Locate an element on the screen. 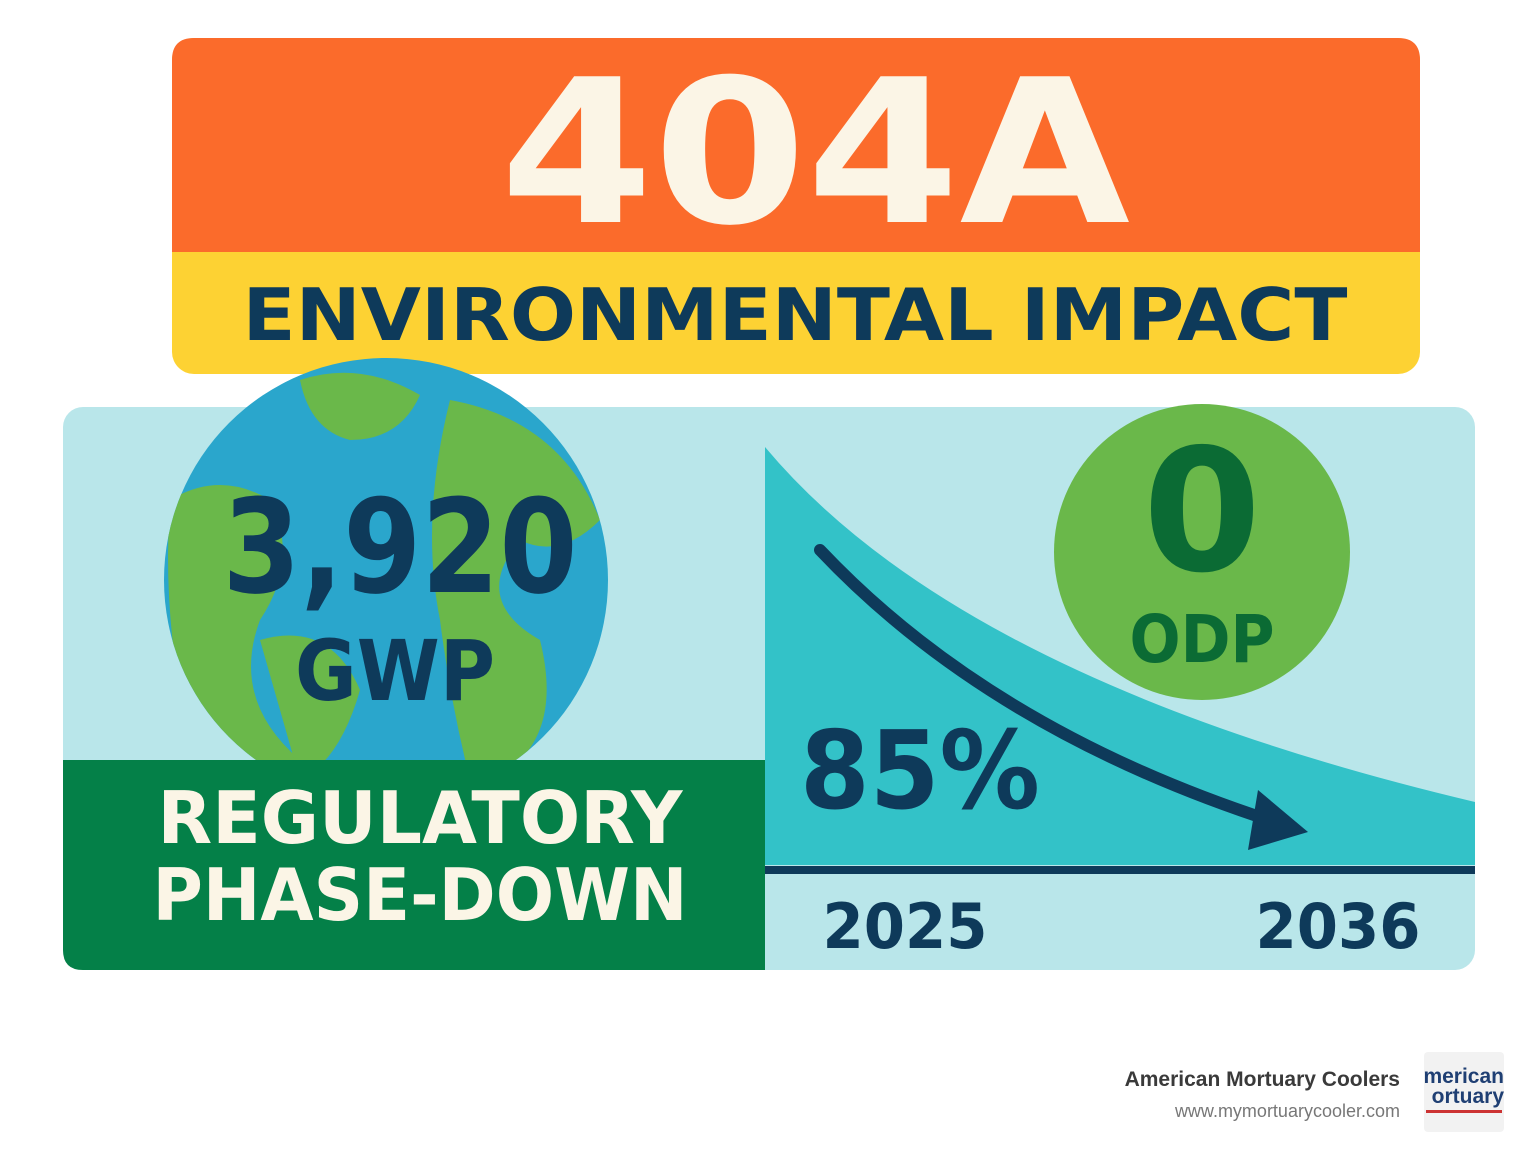  logo-text: merican is located at coordinates (1463, 1076).